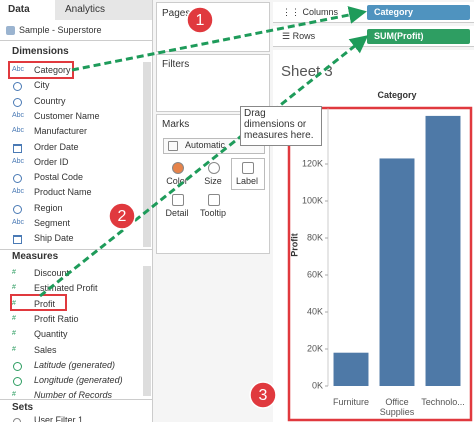  I want to click on mark-button-label: Label, so click(247, 181).